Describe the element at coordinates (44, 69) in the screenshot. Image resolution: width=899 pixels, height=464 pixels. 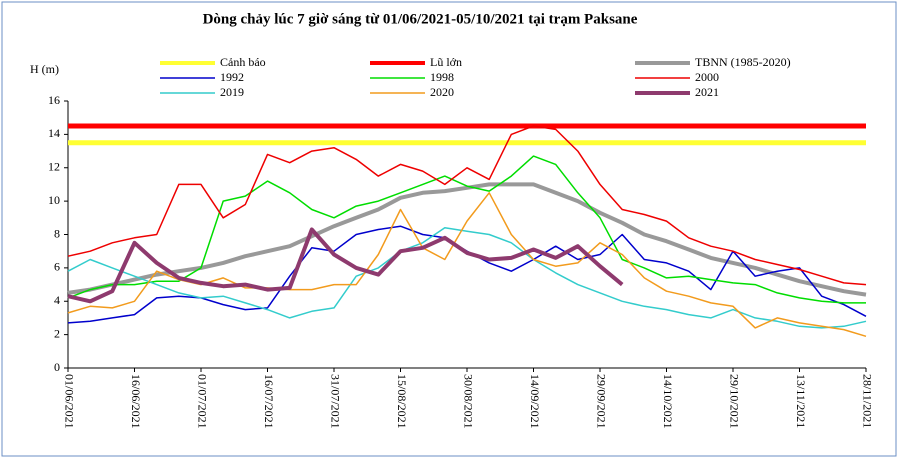
I see `y-axis-label: H (m)` at that location.